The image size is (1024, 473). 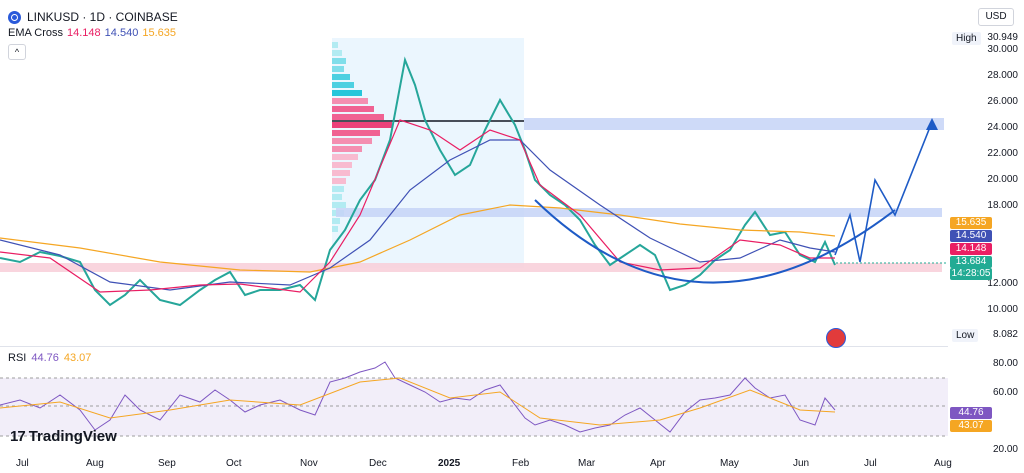 What do you see at coordinates (449, 463) in the screenshot?
I see `x-label-2025: 2025` at bounding box center [449, 463].